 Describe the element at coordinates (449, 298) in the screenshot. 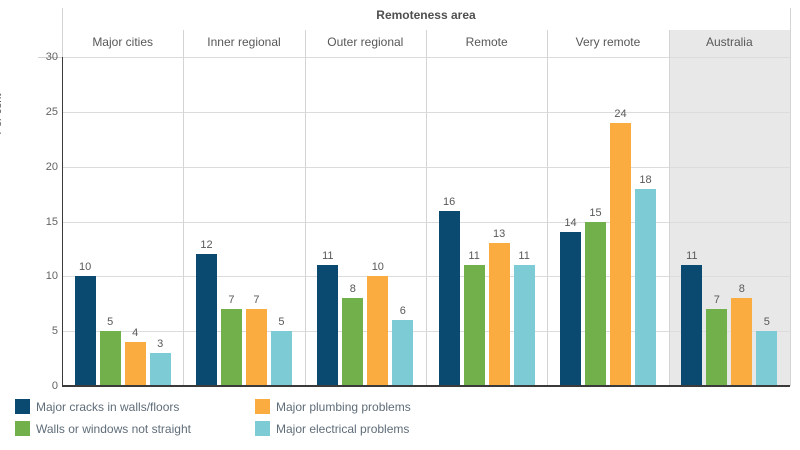

I see `bar-remote-major-cracks-in-walls-floors` at that location.